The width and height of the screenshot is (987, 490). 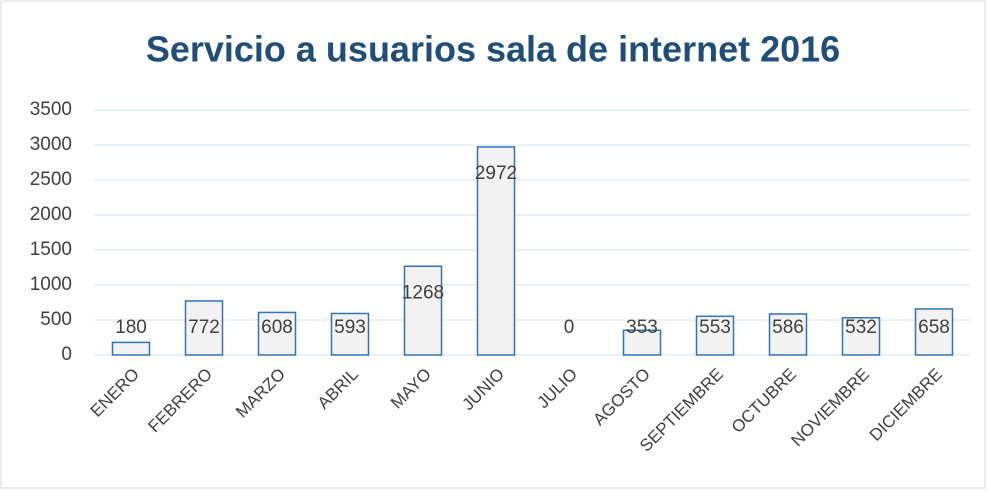 What do you see at coordinates (131, 327) in the screenshot?
I see `data-label: 180` at bounding box center [131, 327].